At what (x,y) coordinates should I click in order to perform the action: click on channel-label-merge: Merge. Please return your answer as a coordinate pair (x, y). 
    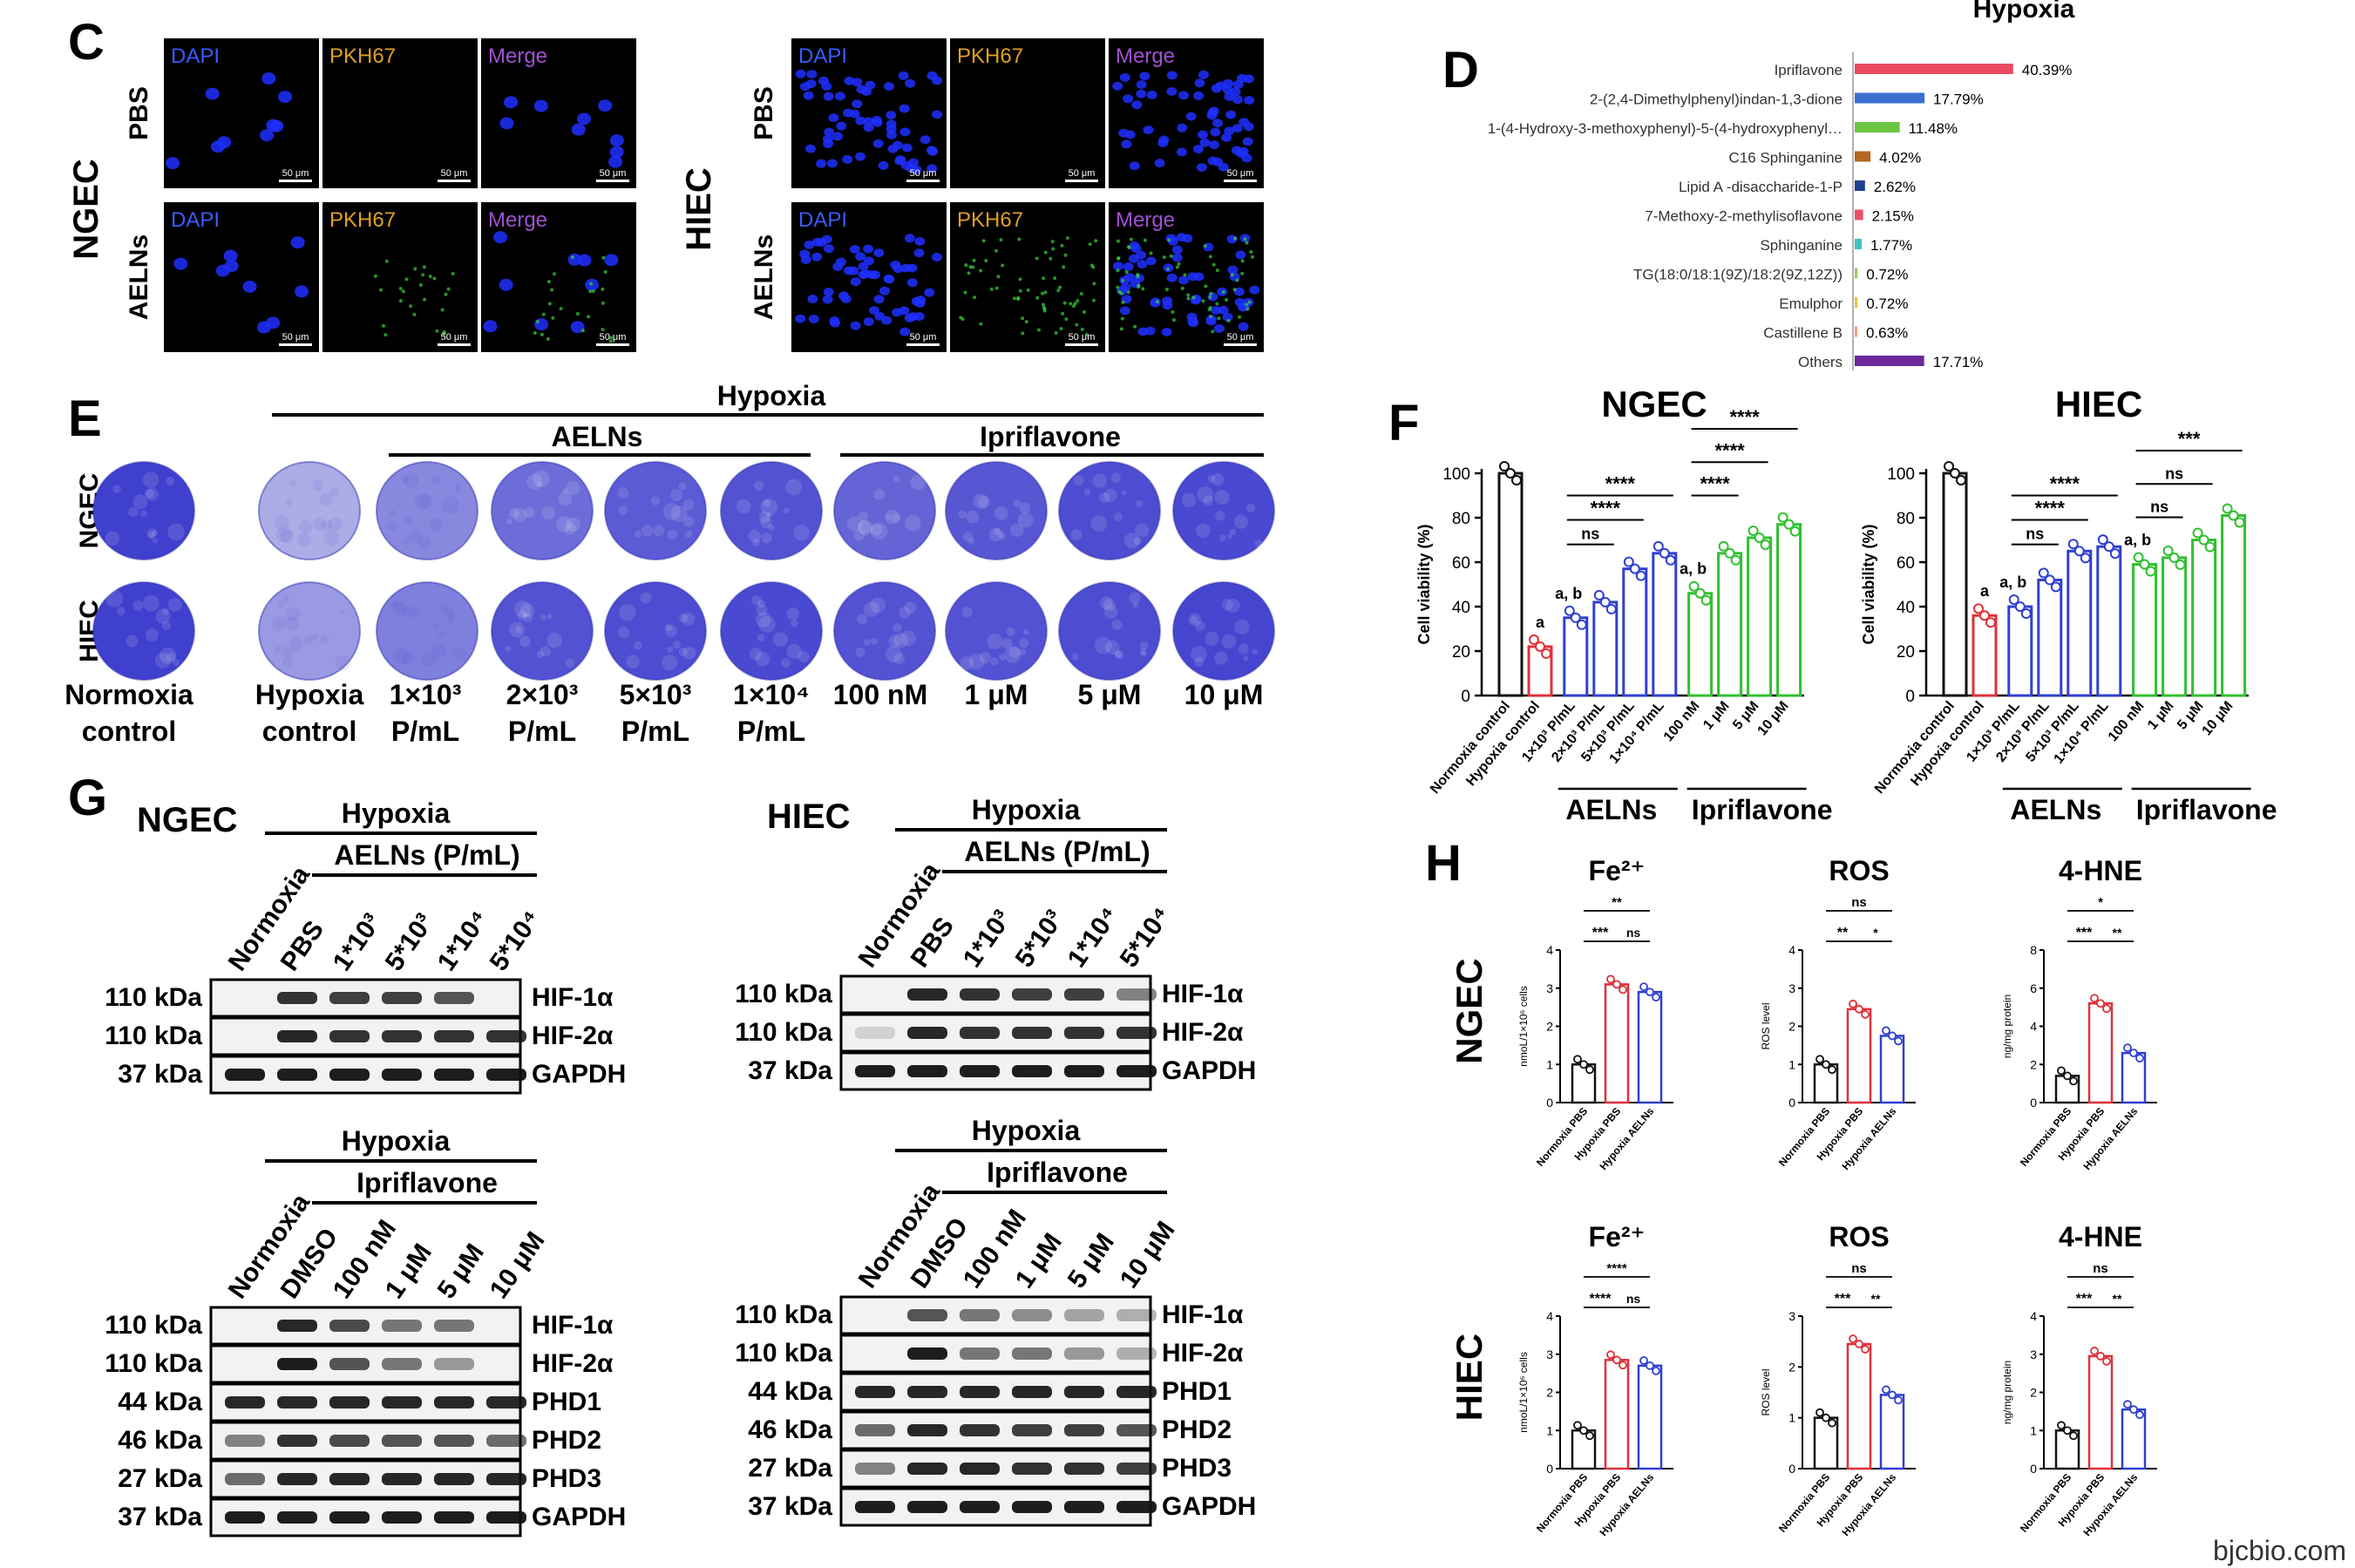
    Looking at the image, I should click on (517, 220).